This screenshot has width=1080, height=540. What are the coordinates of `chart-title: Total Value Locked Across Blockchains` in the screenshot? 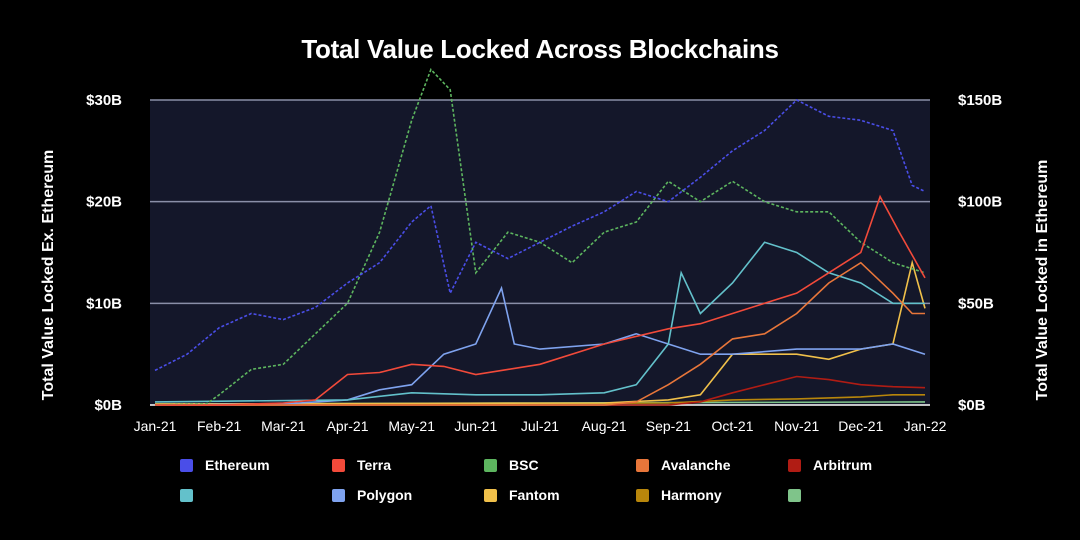 It's located at (540, 49).